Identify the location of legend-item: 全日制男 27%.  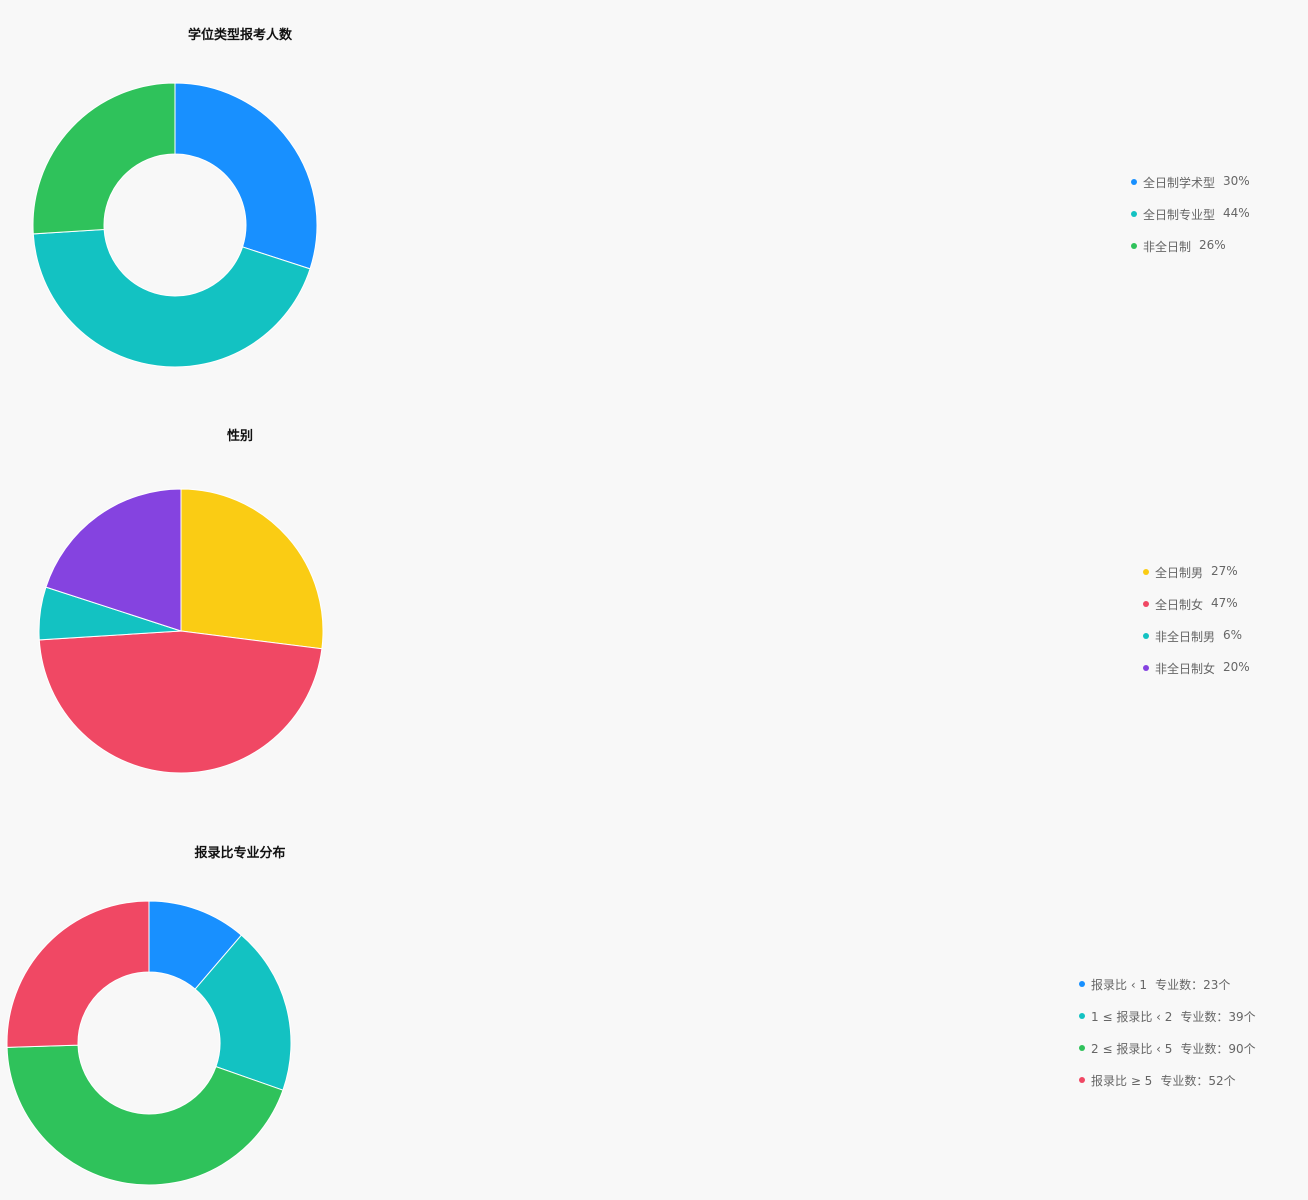
(1196, 580).